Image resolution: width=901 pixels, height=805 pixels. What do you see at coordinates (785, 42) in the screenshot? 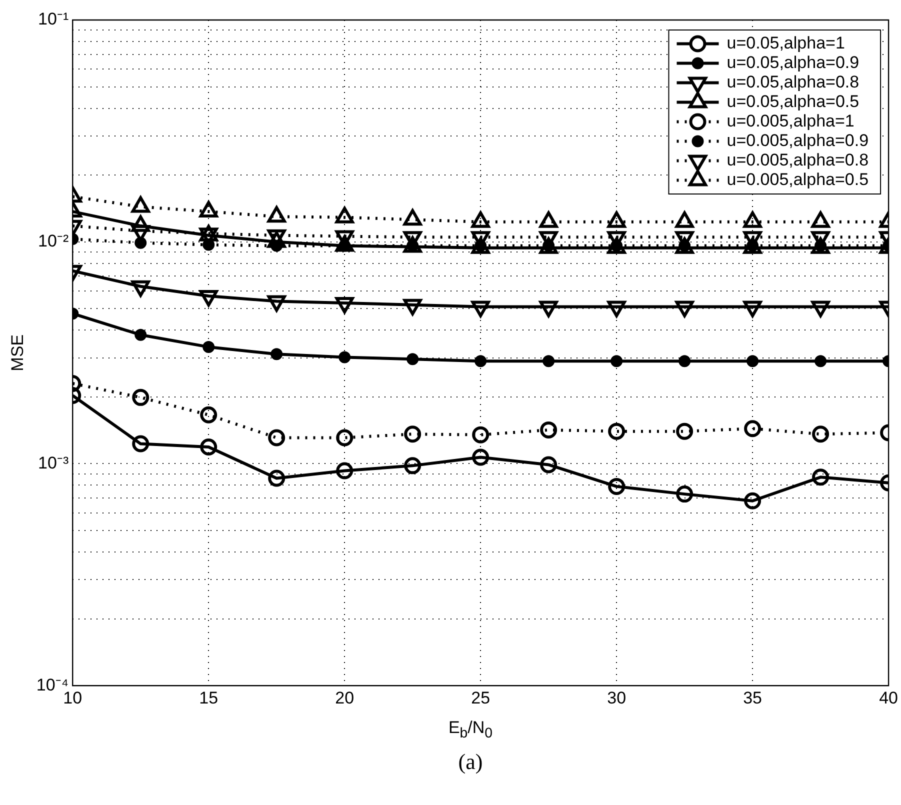
I see `legend-label: u=0.05,alpha=1` at bounding box center [785, 42].